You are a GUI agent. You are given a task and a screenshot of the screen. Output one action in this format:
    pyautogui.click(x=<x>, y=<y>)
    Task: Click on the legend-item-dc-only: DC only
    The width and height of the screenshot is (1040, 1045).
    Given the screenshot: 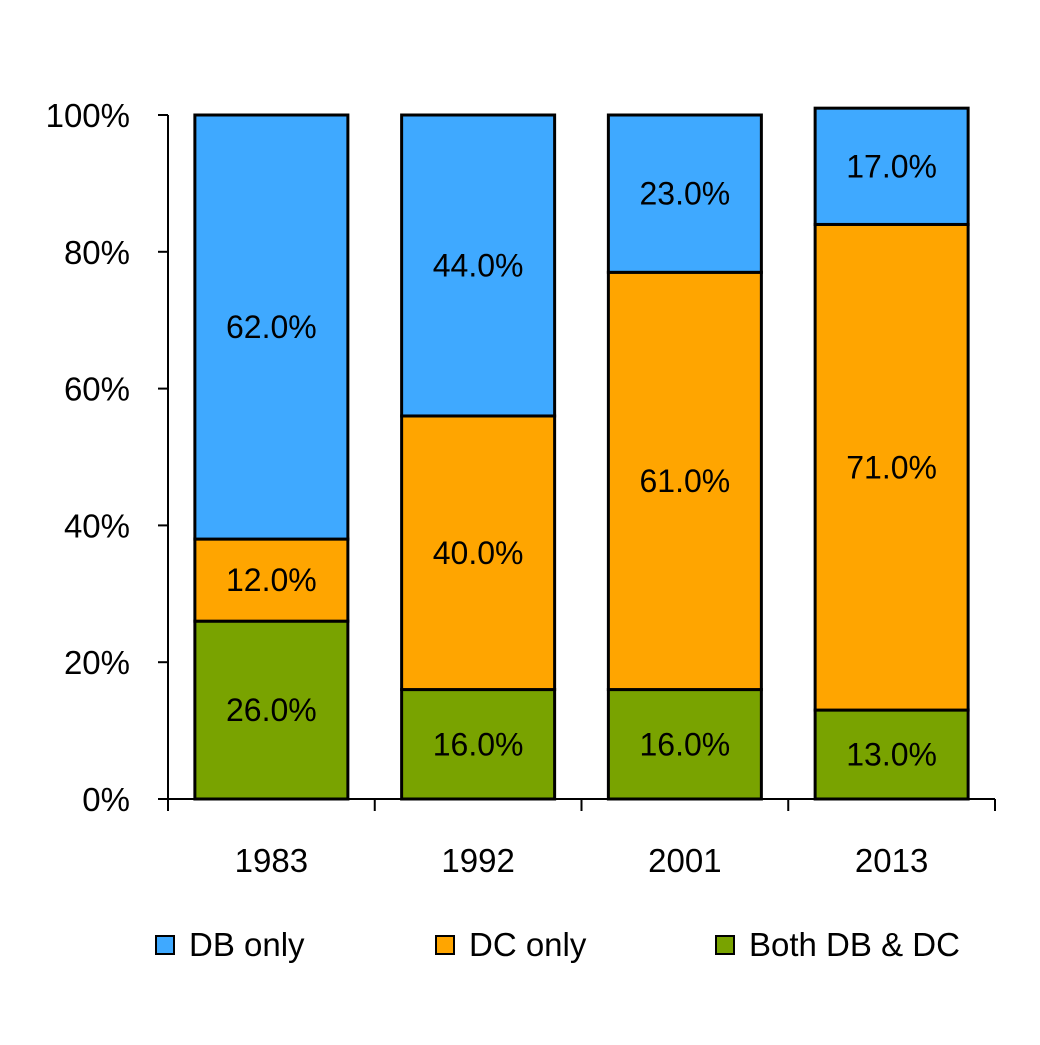 What is the action you would take?
    pyautogui.click(x=510, y=945)
    